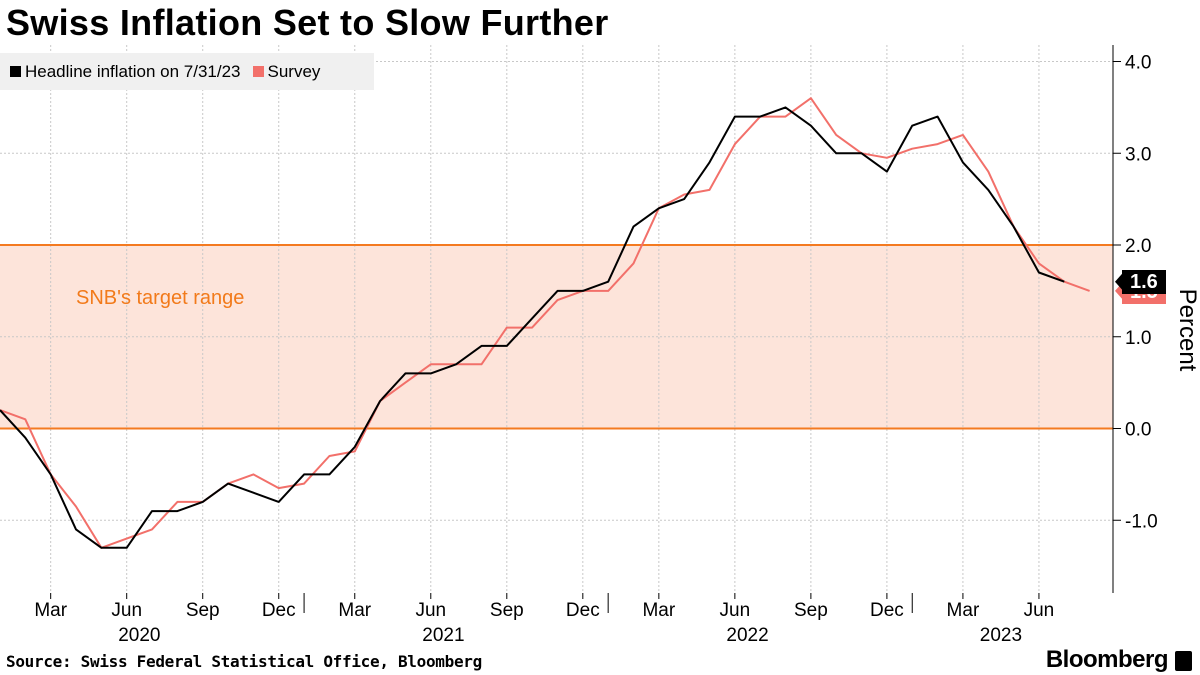 Image resolution: width=1200 pixels, height=675 pixels. What do you see at coordinates (307, 22) in the screenshot?
I see `chart-title: Swiss Inflation Set to Slow Further` at bounding box center [307, 22].